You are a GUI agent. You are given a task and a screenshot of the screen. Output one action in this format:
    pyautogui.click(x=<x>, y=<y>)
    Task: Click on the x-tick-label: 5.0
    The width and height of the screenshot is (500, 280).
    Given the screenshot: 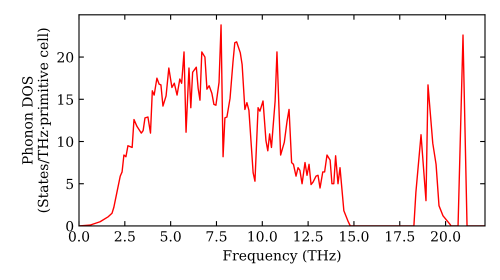 What is the action you would take?
    pyautogui.click(x=170, y=236)
    